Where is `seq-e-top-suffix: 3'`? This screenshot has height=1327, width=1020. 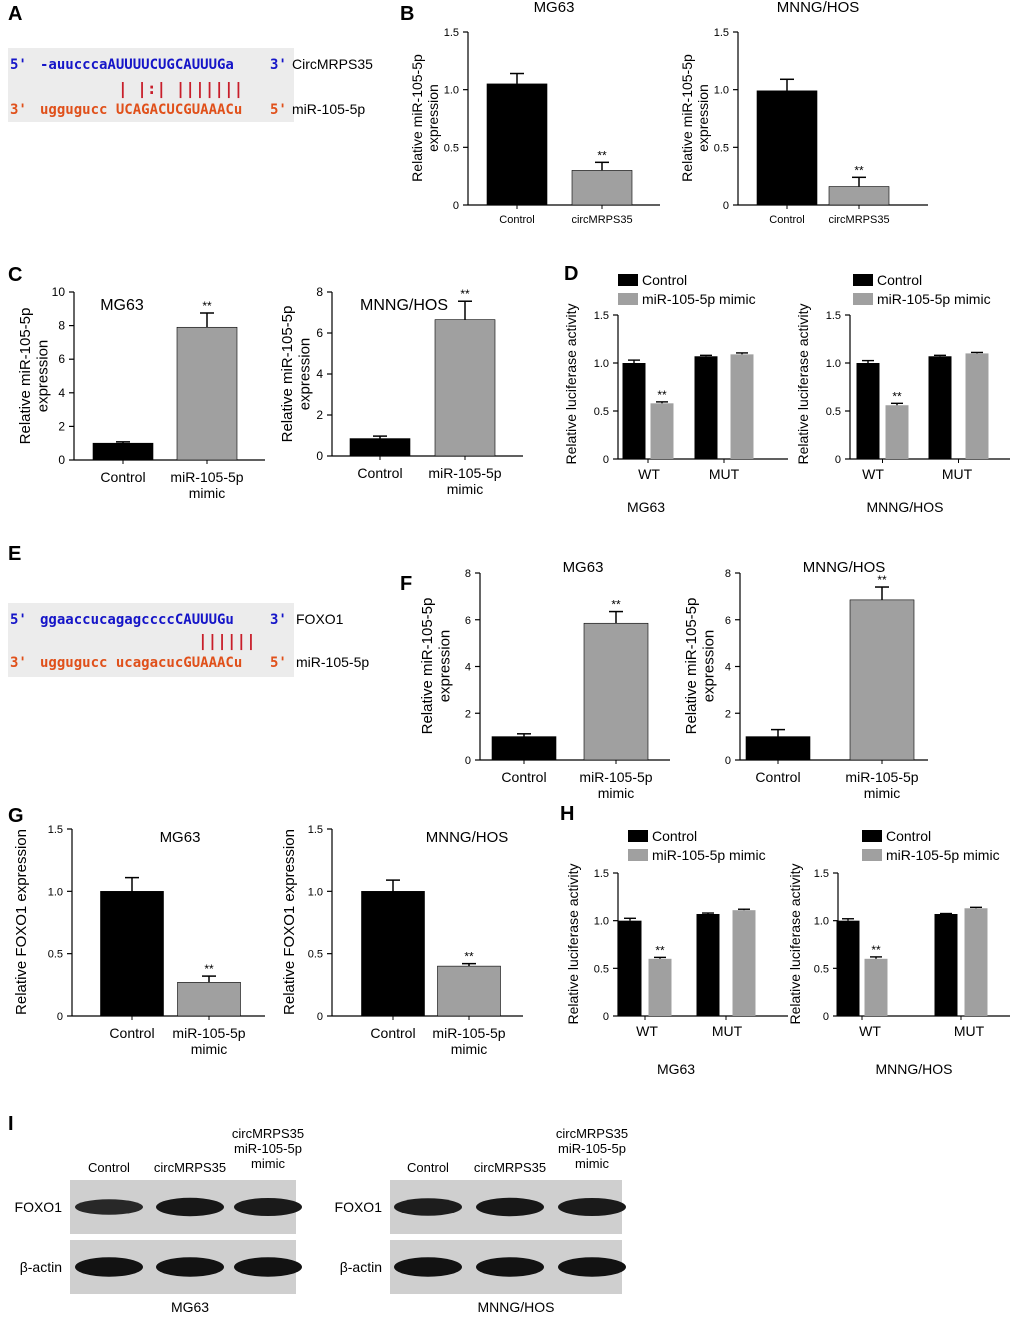 seq-e-top-suffix: 3' is located at coordinates (278, 620).